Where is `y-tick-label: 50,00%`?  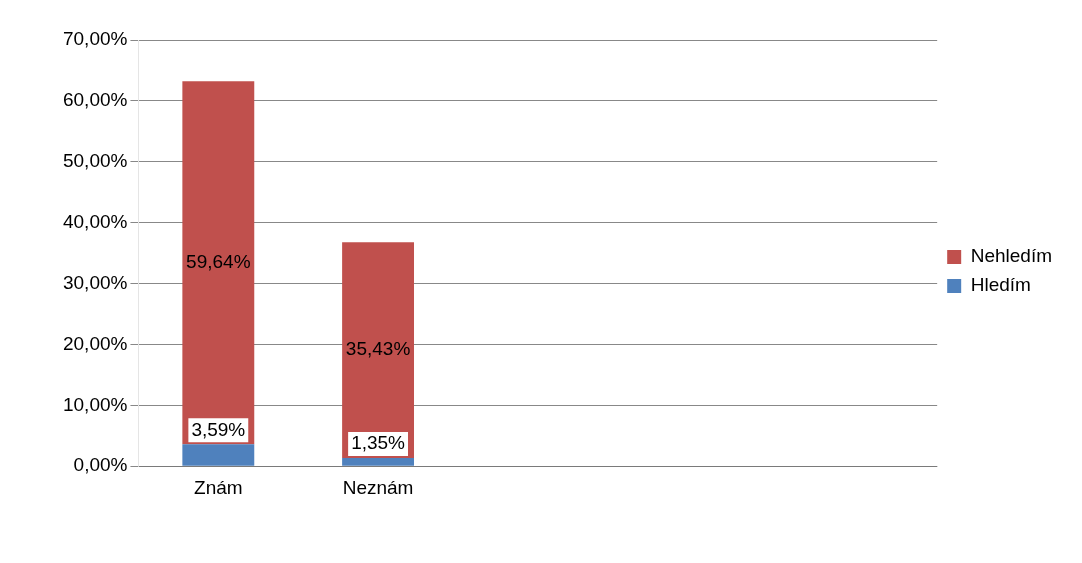 y-tick-label: 50,00% is located at coordinates (95, 161).